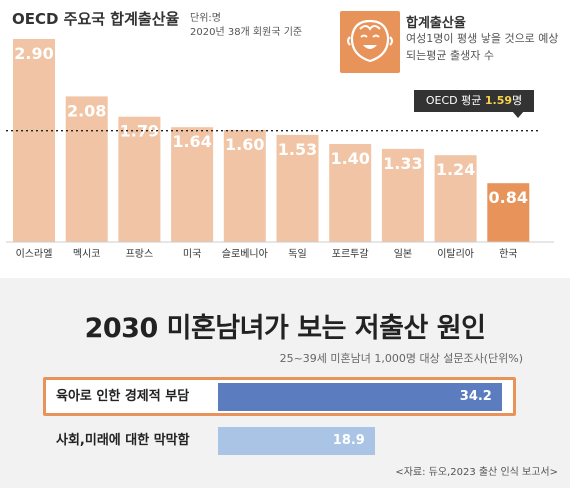 The width and height of the screenshot is (570, 488). I want to click on category-label-9: 이탈리아, so click(455, 253).